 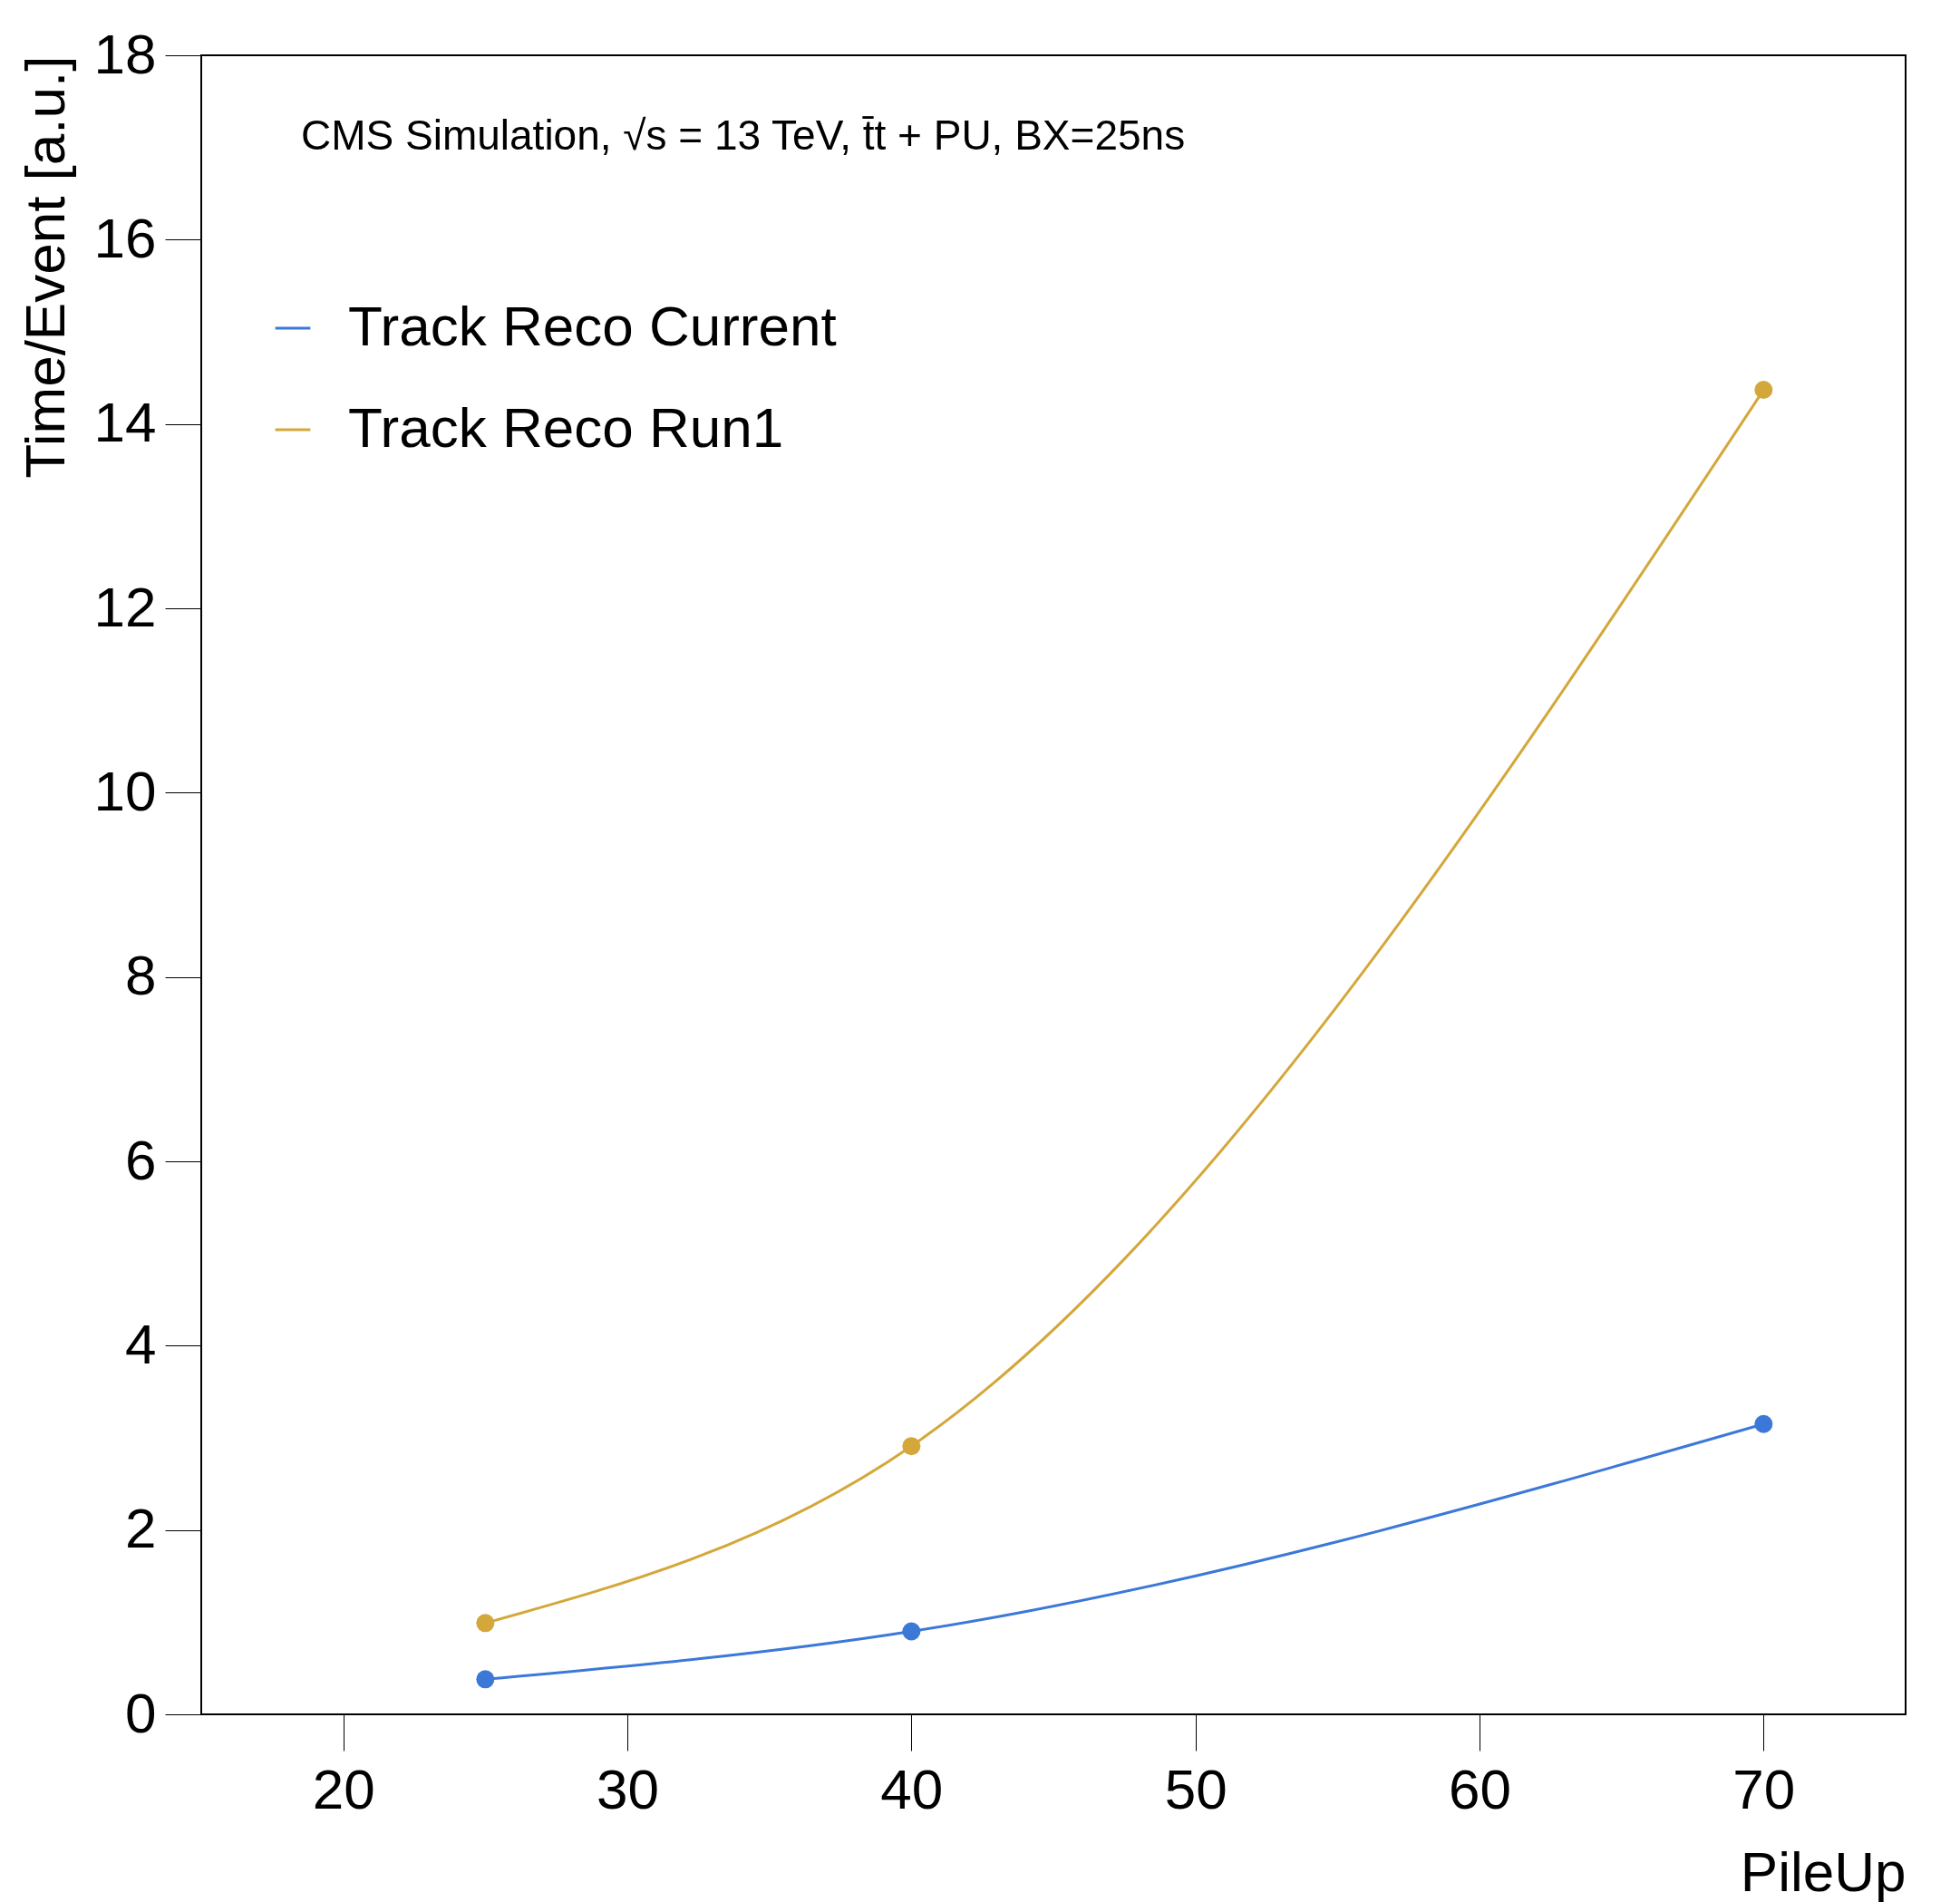 I want to click on y-tick-label: 8, so click(x=141, y=976).